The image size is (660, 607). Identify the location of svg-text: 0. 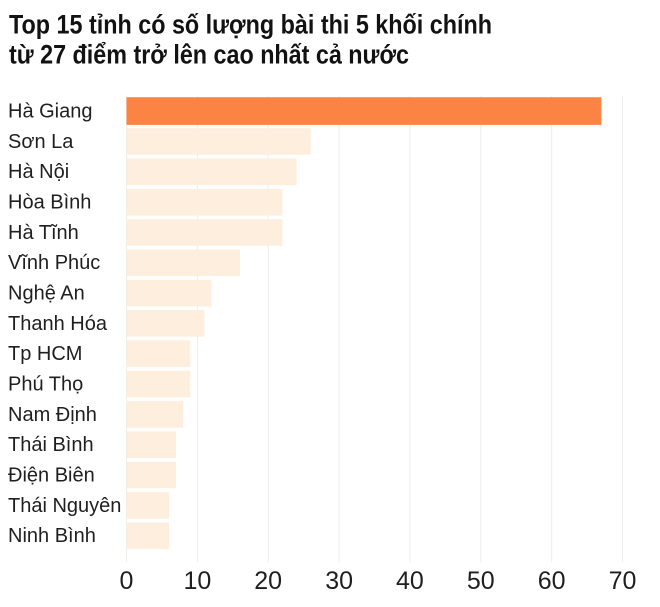
(127, 581).